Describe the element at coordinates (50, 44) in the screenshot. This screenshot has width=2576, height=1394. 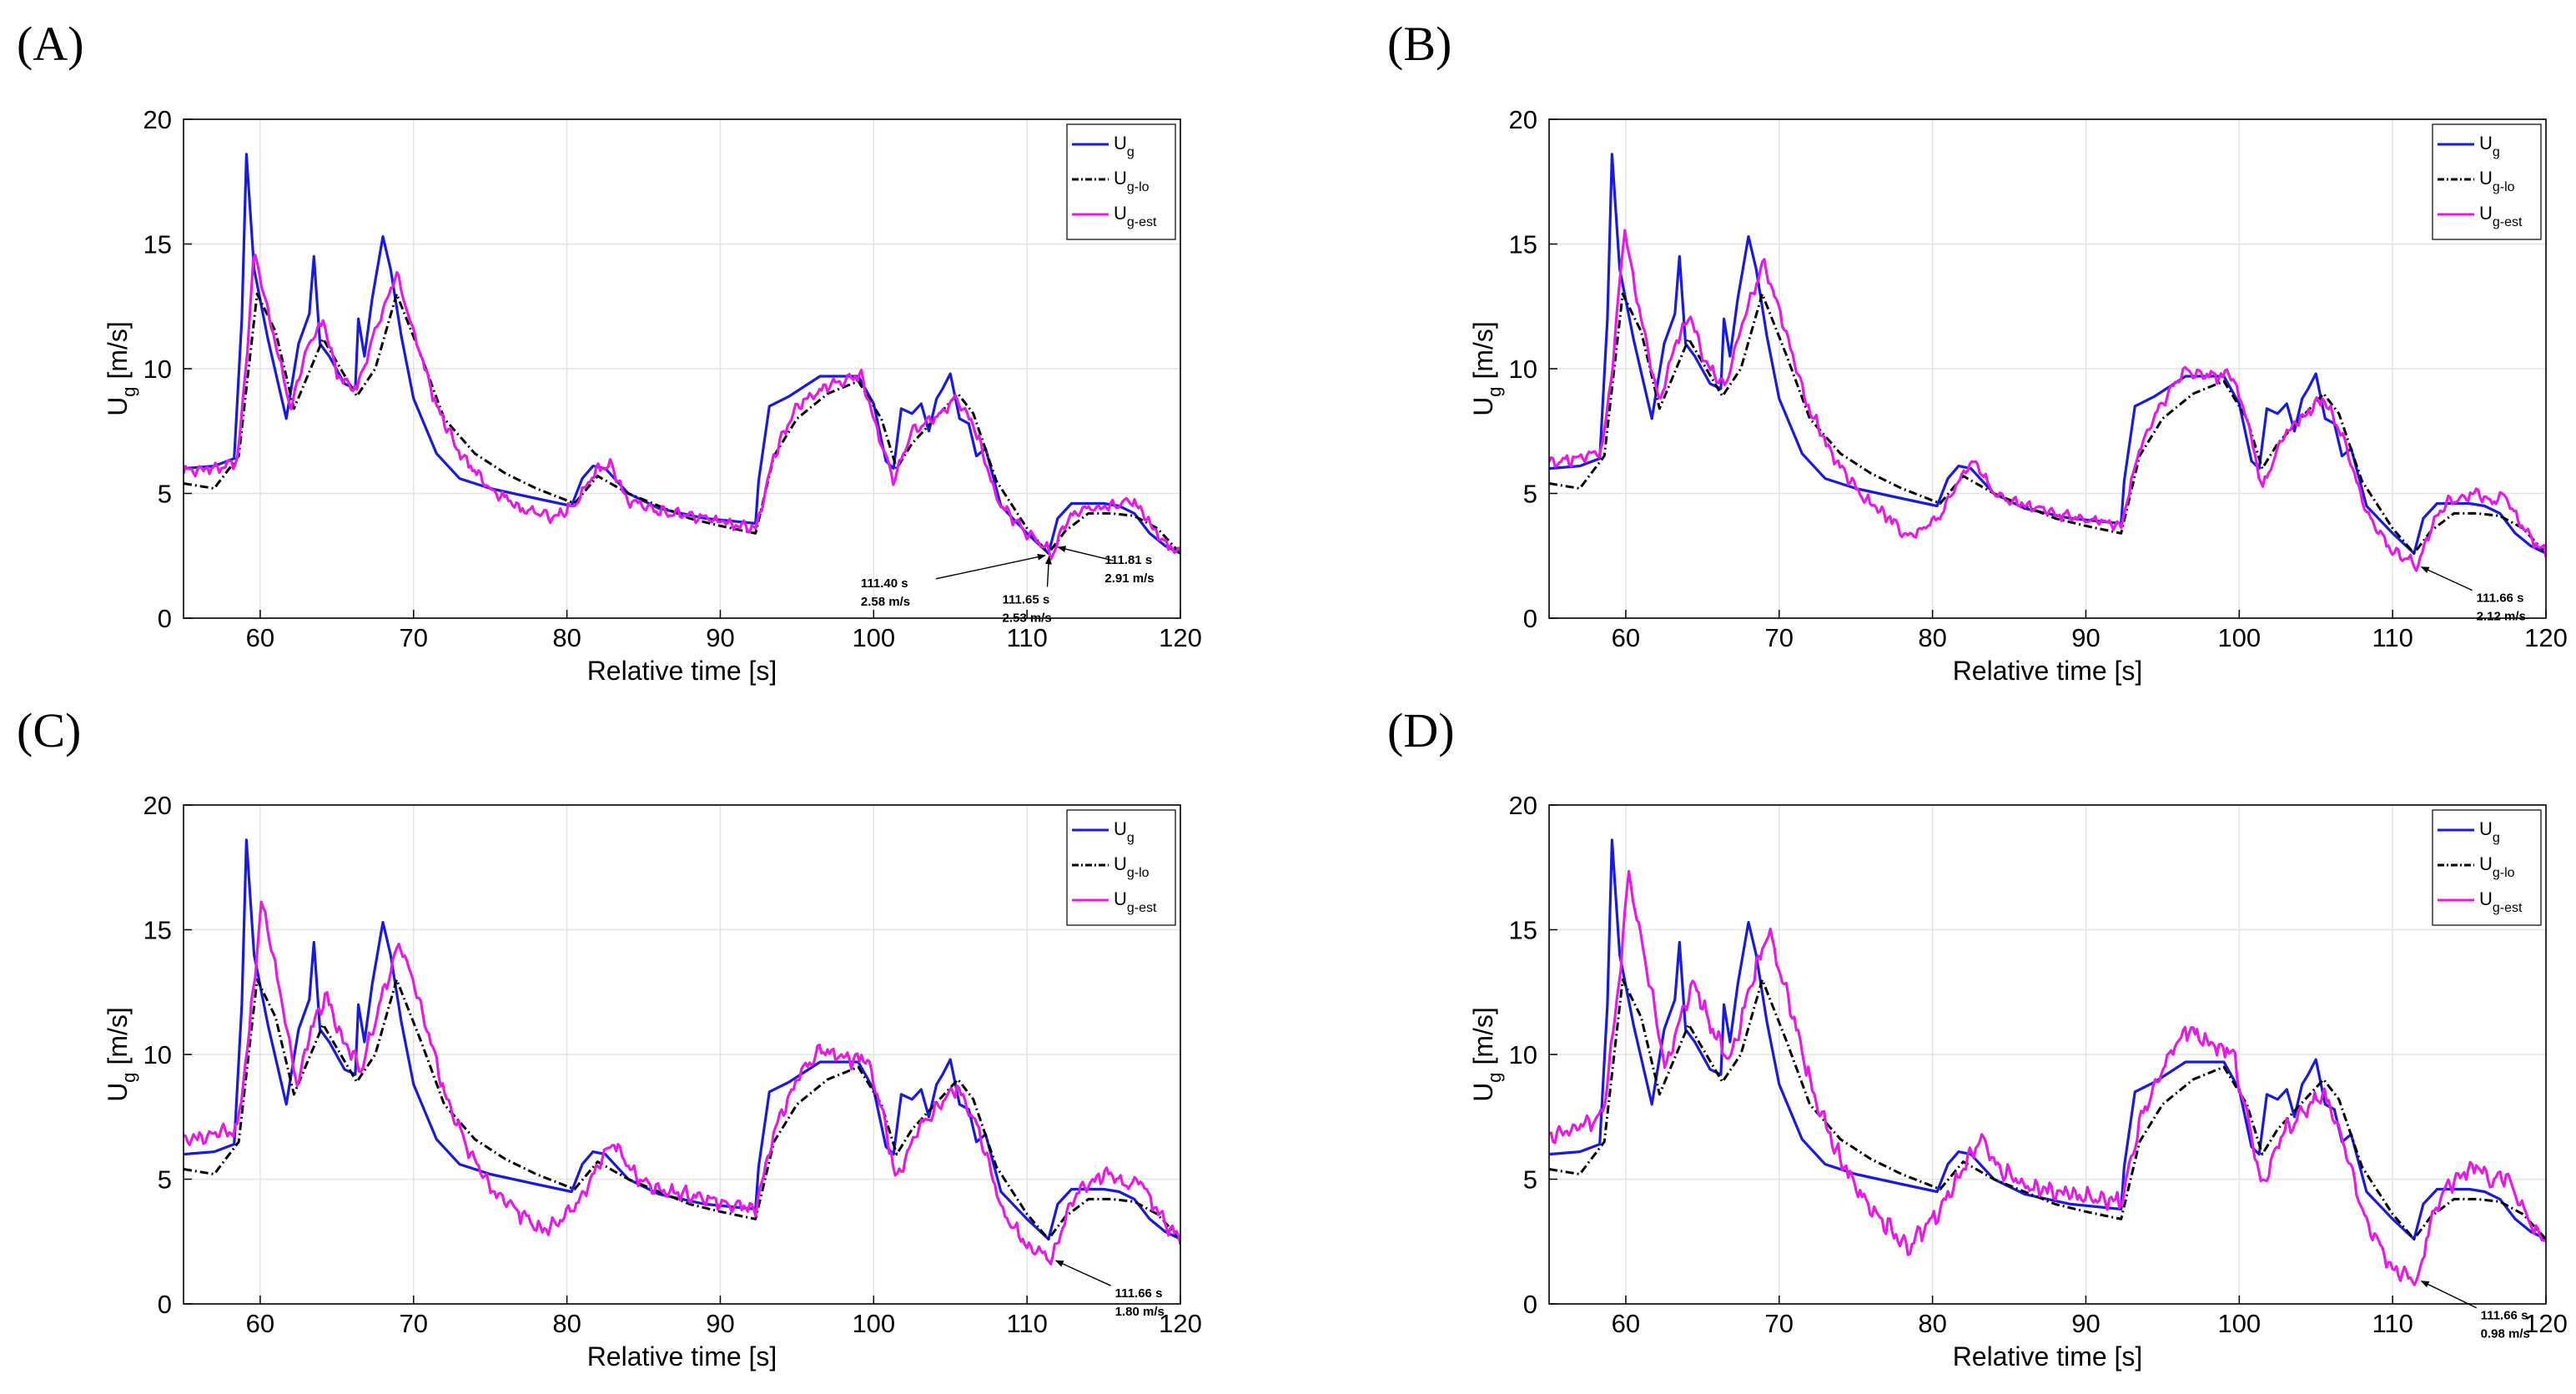
I see `panel-label: (A)` at that location.